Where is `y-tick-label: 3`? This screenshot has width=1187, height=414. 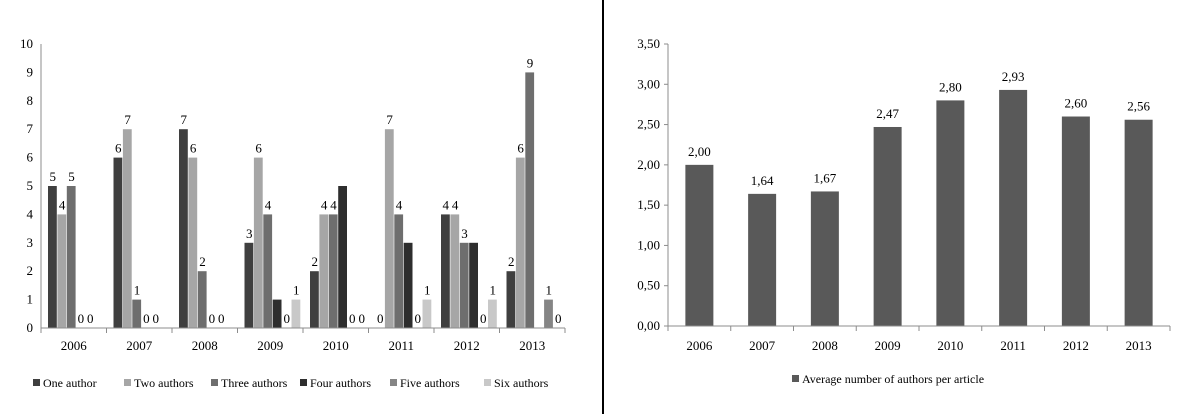
y-tick-label: 3 is located at coordinates (30, 242).